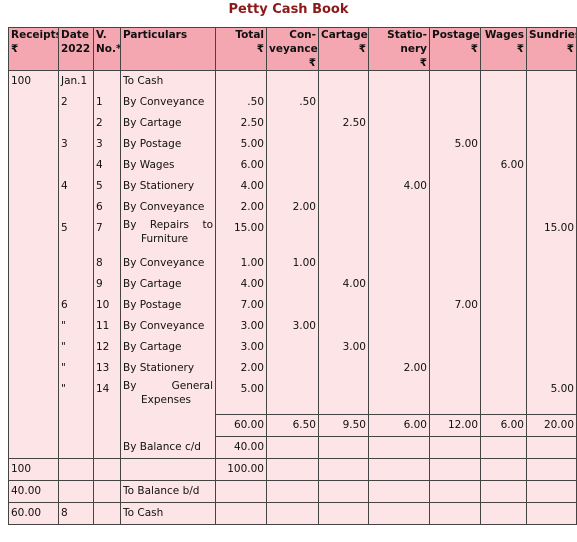  Describe the element at coordinates (241, 102) in the screenshot. I see `cell-total: .50` at that location.